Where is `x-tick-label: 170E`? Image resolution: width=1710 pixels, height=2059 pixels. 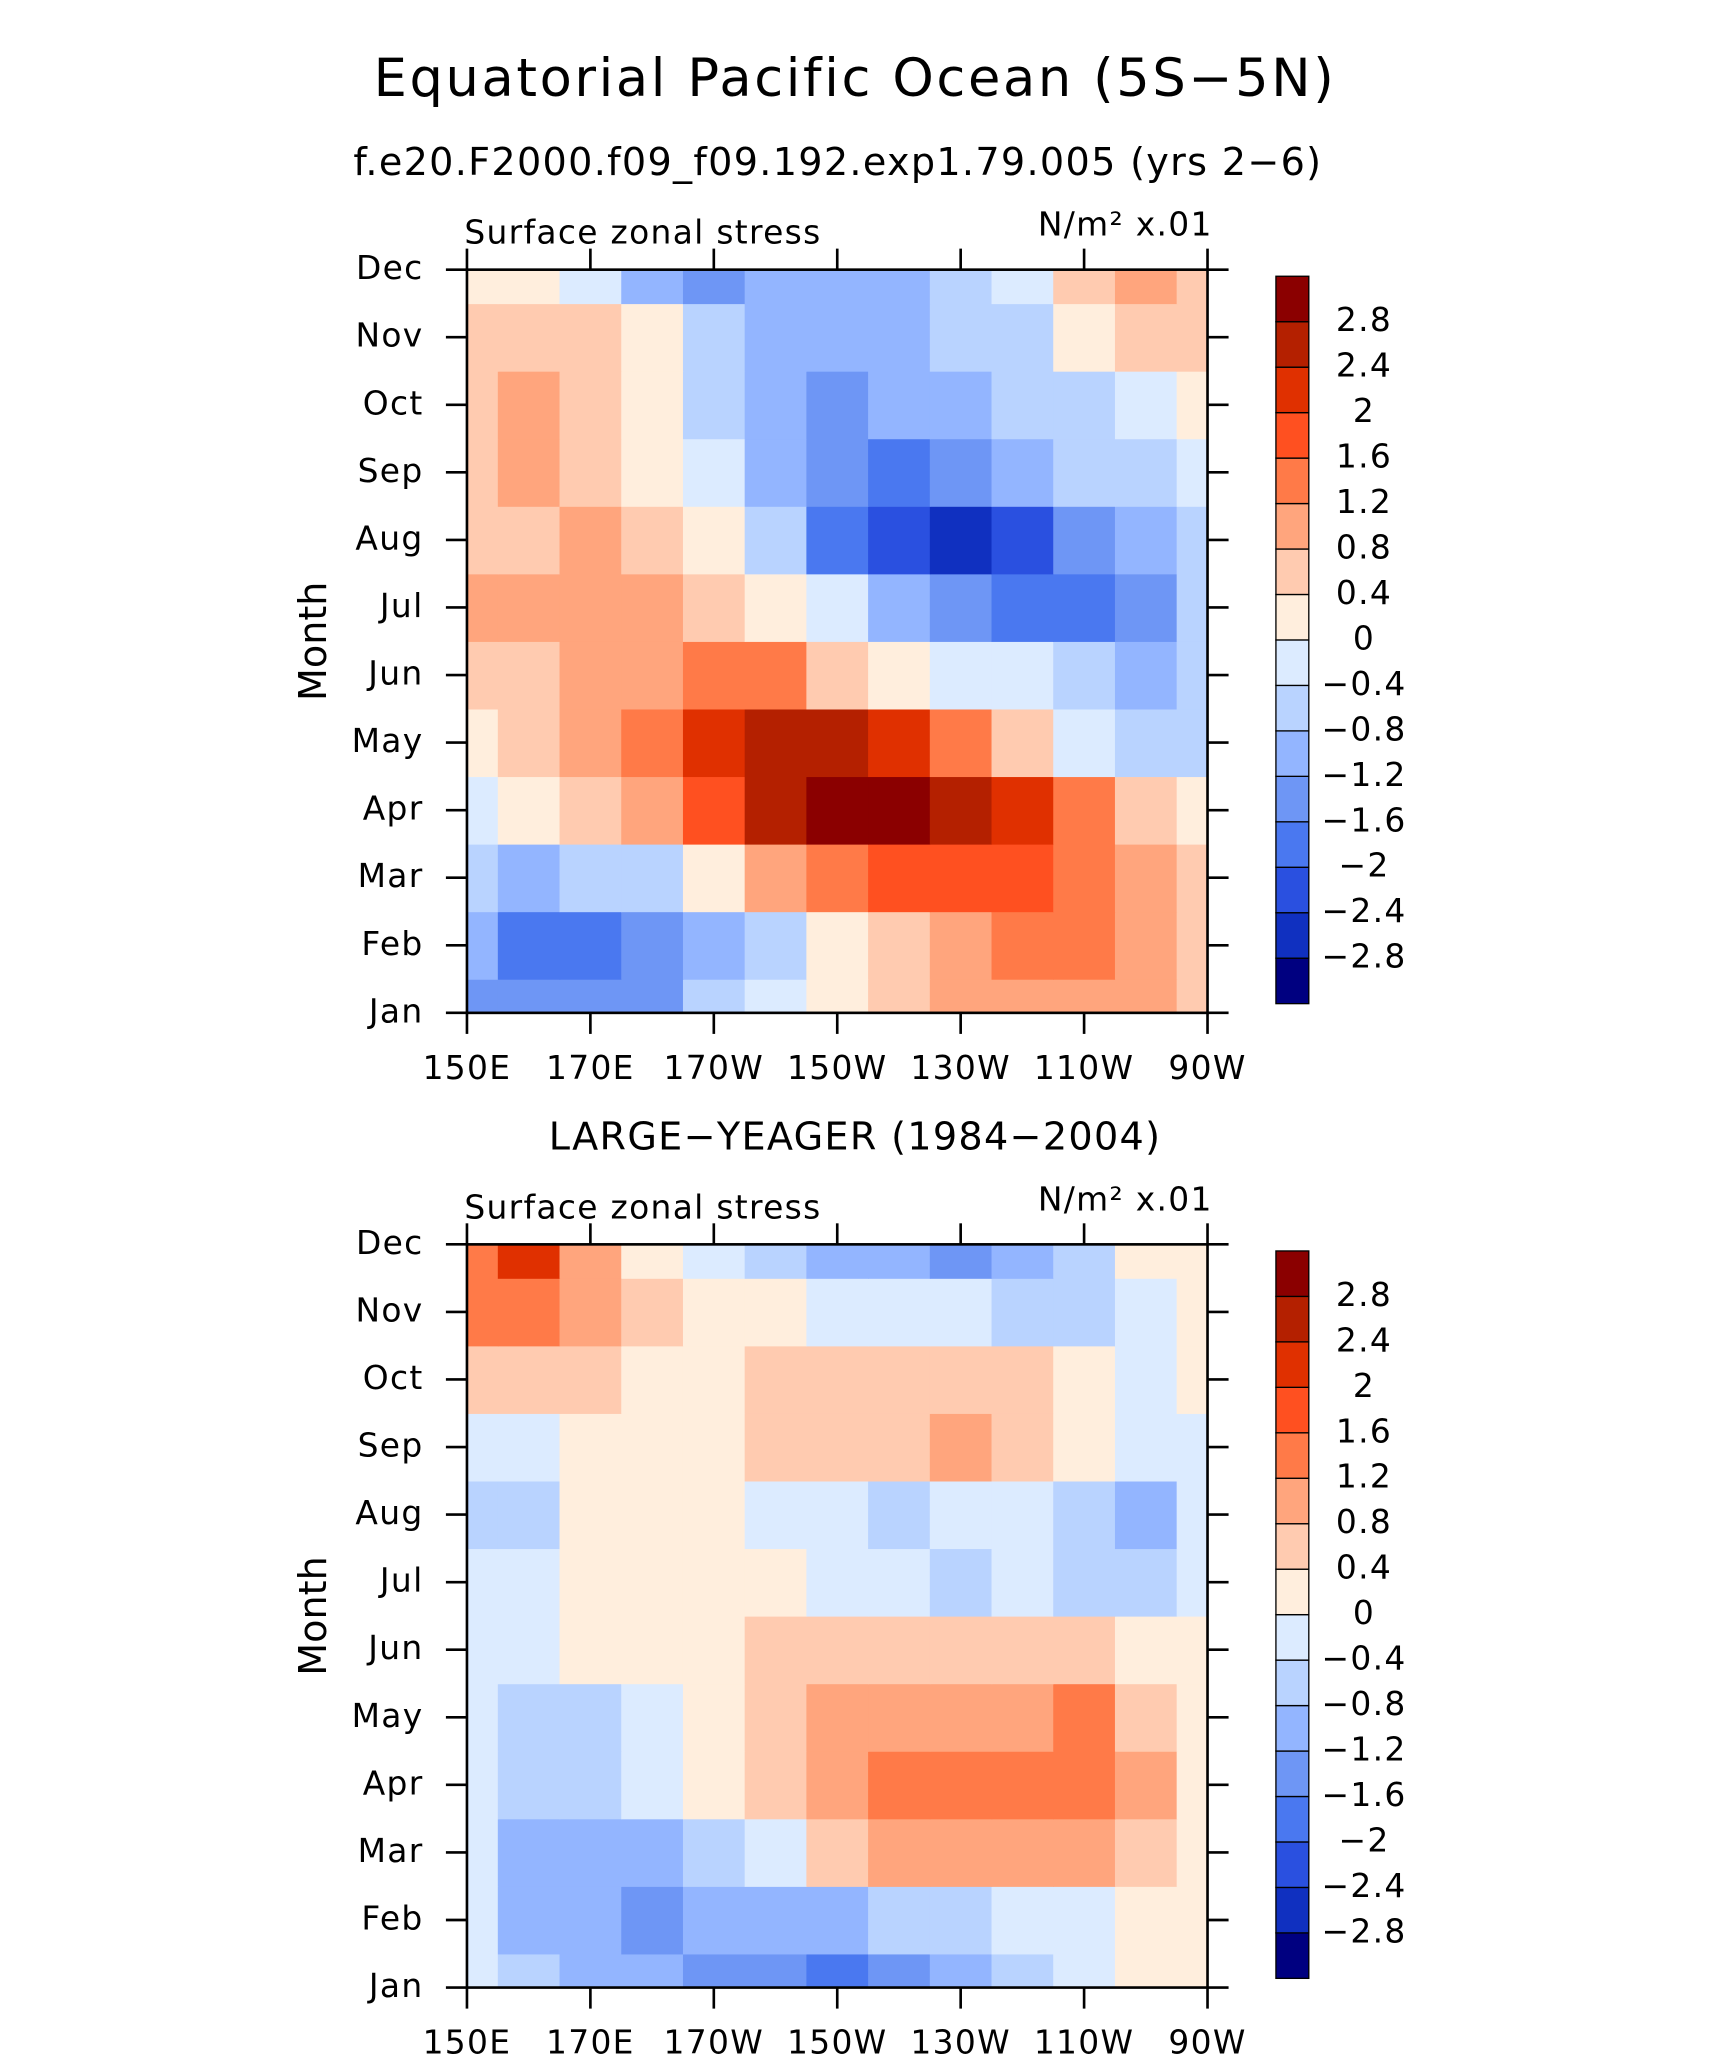 x-tick-label: 170E is located at coordinates (590, 1067).